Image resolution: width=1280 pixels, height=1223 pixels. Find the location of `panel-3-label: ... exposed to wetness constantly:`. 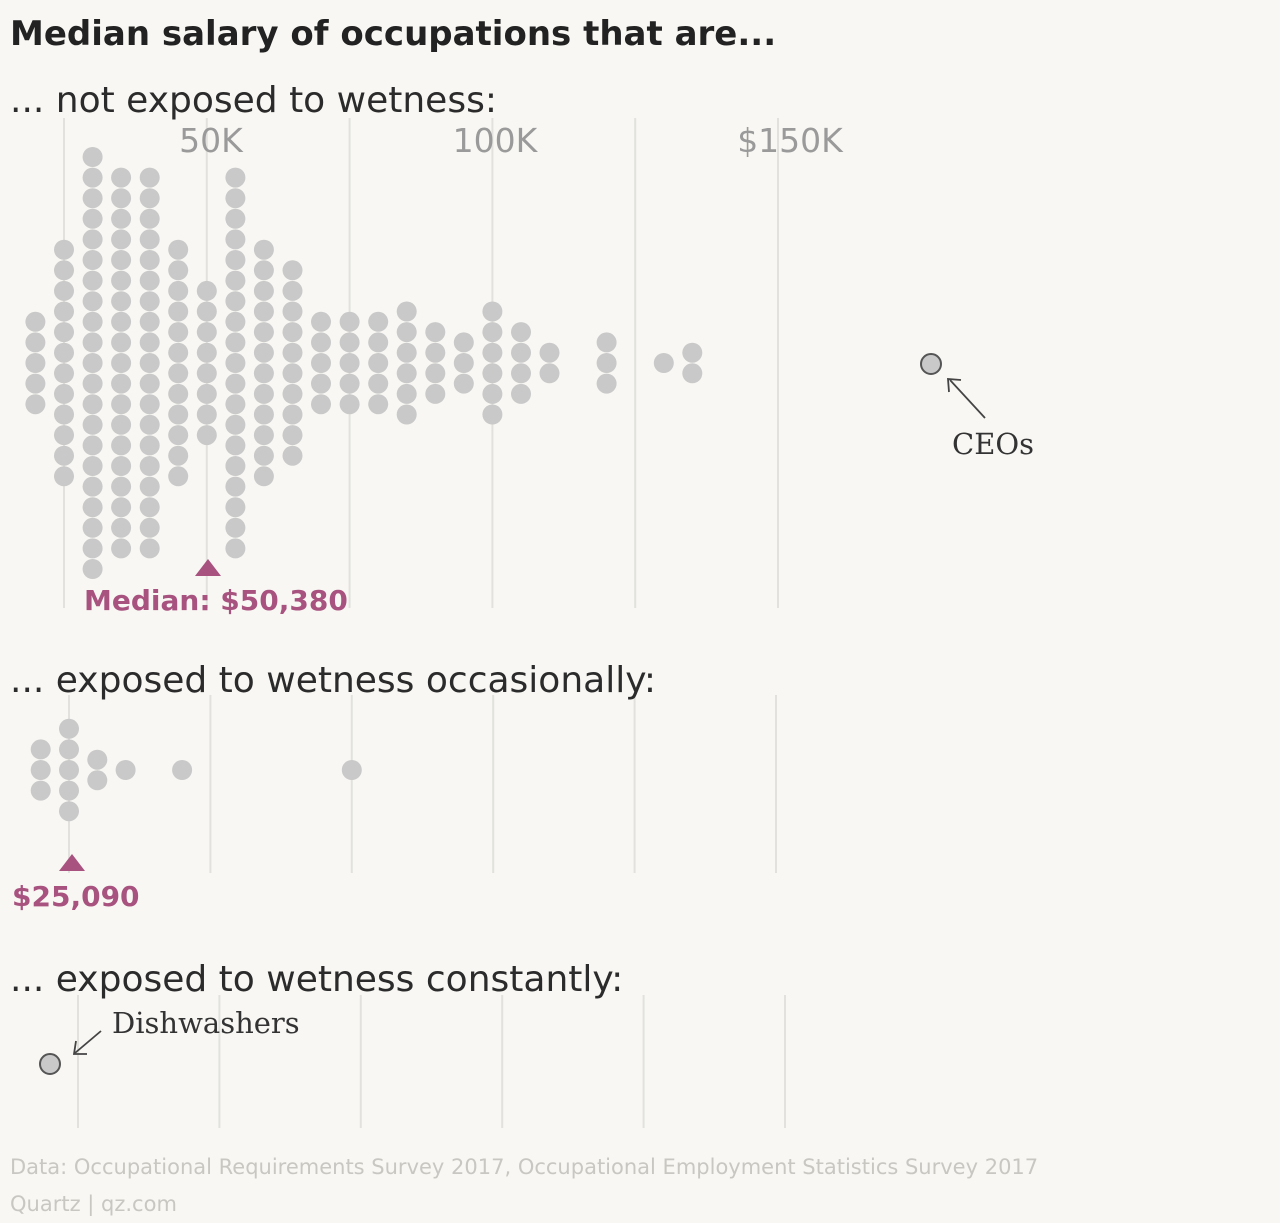

panel-3-label: ... exposed to wetness constantly: is located at coordinates (316, 979).